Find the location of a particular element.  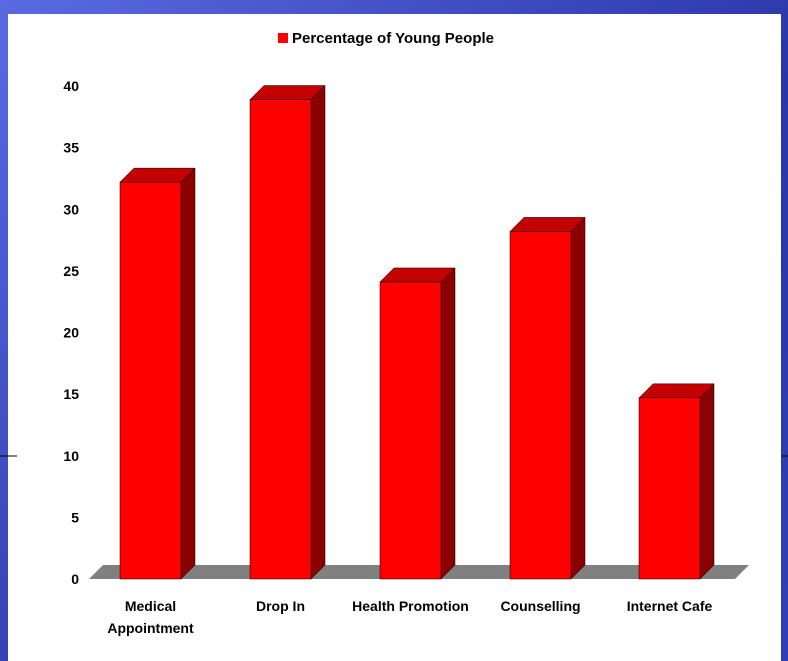

x-tick-label: Counselling is located at coordinates (540, 606).